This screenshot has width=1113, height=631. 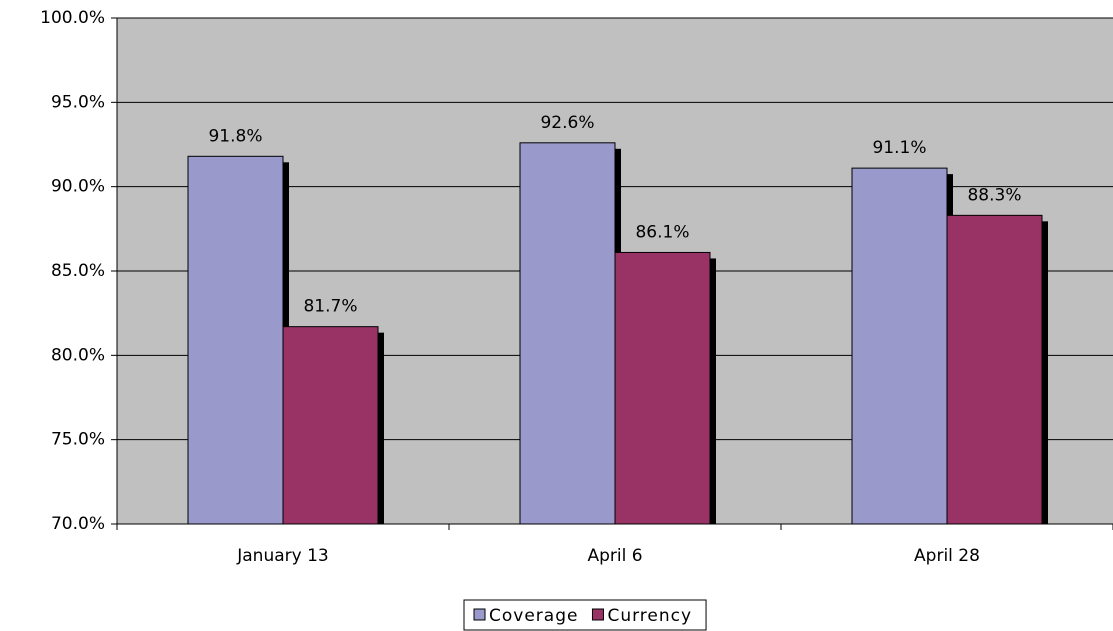 What do you see at coordinates (614, 556) in the screenshot?
I see `x-tick-label: April 6` at bounding box center [614, 556].